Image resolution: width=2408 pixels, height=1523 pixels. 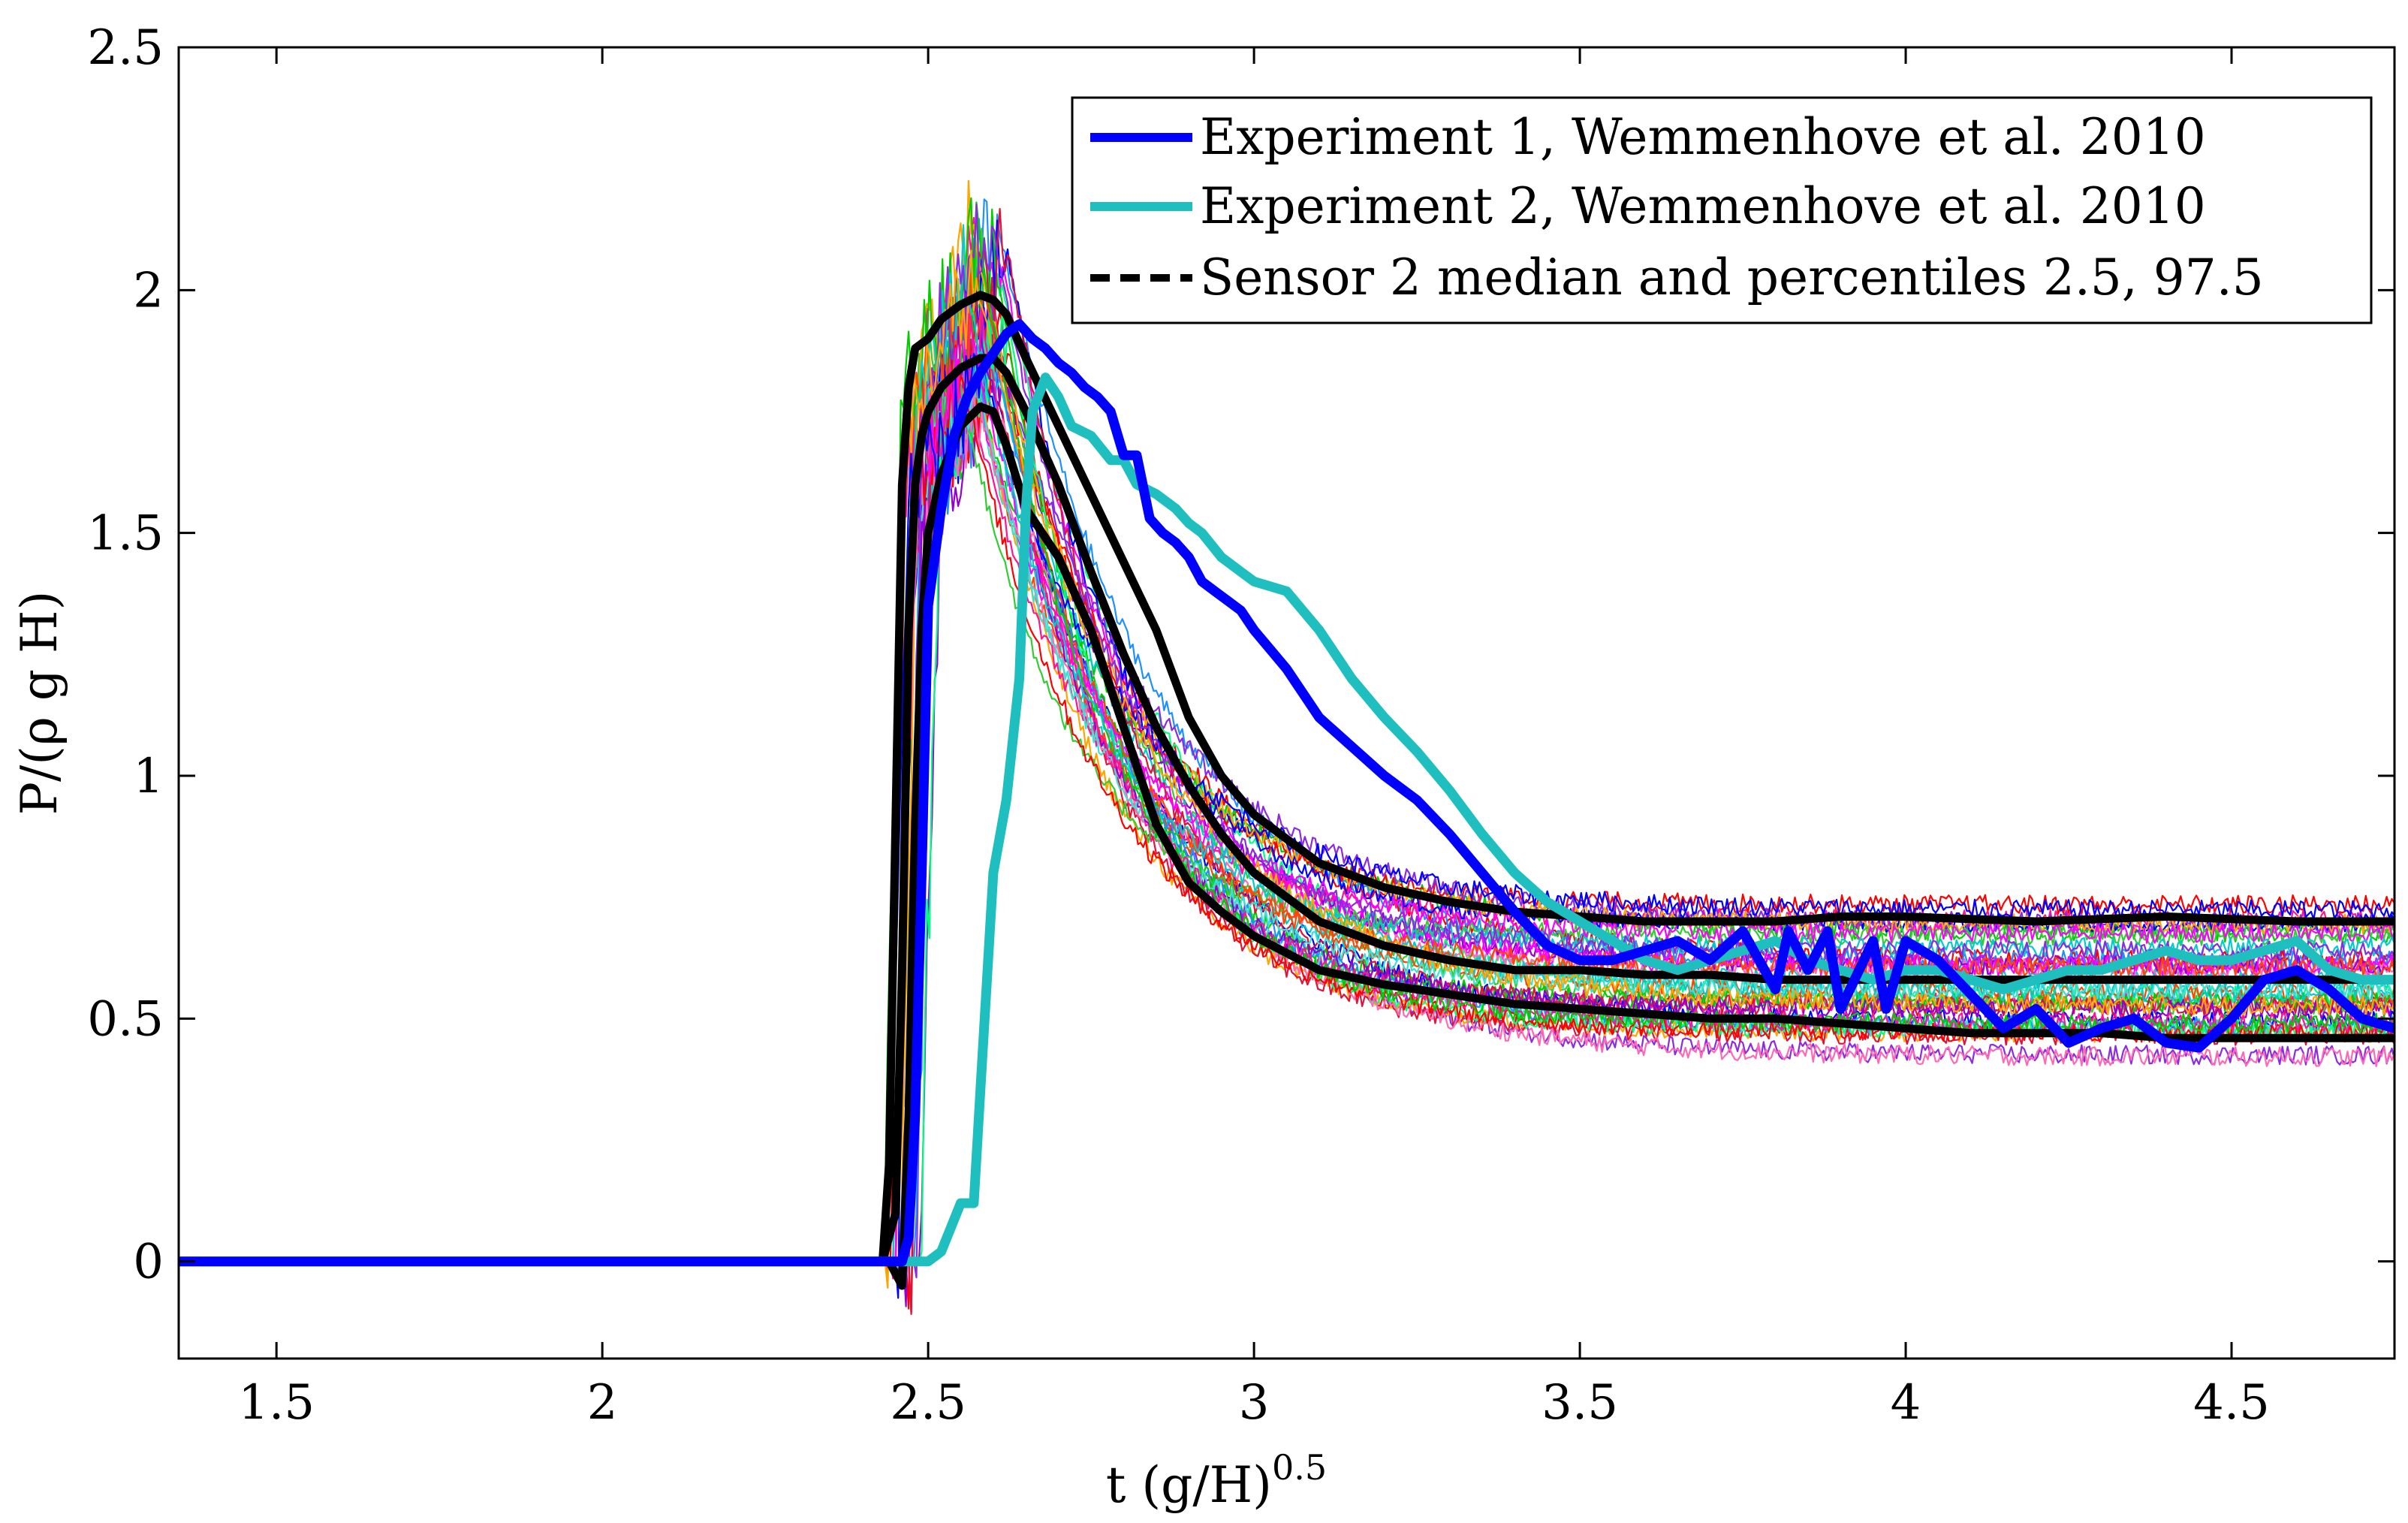 What do you see at coordinates (1255, 1403) in the screenshot?
I see `x-tick-label: 3` at bounding box center [1255, 1403].